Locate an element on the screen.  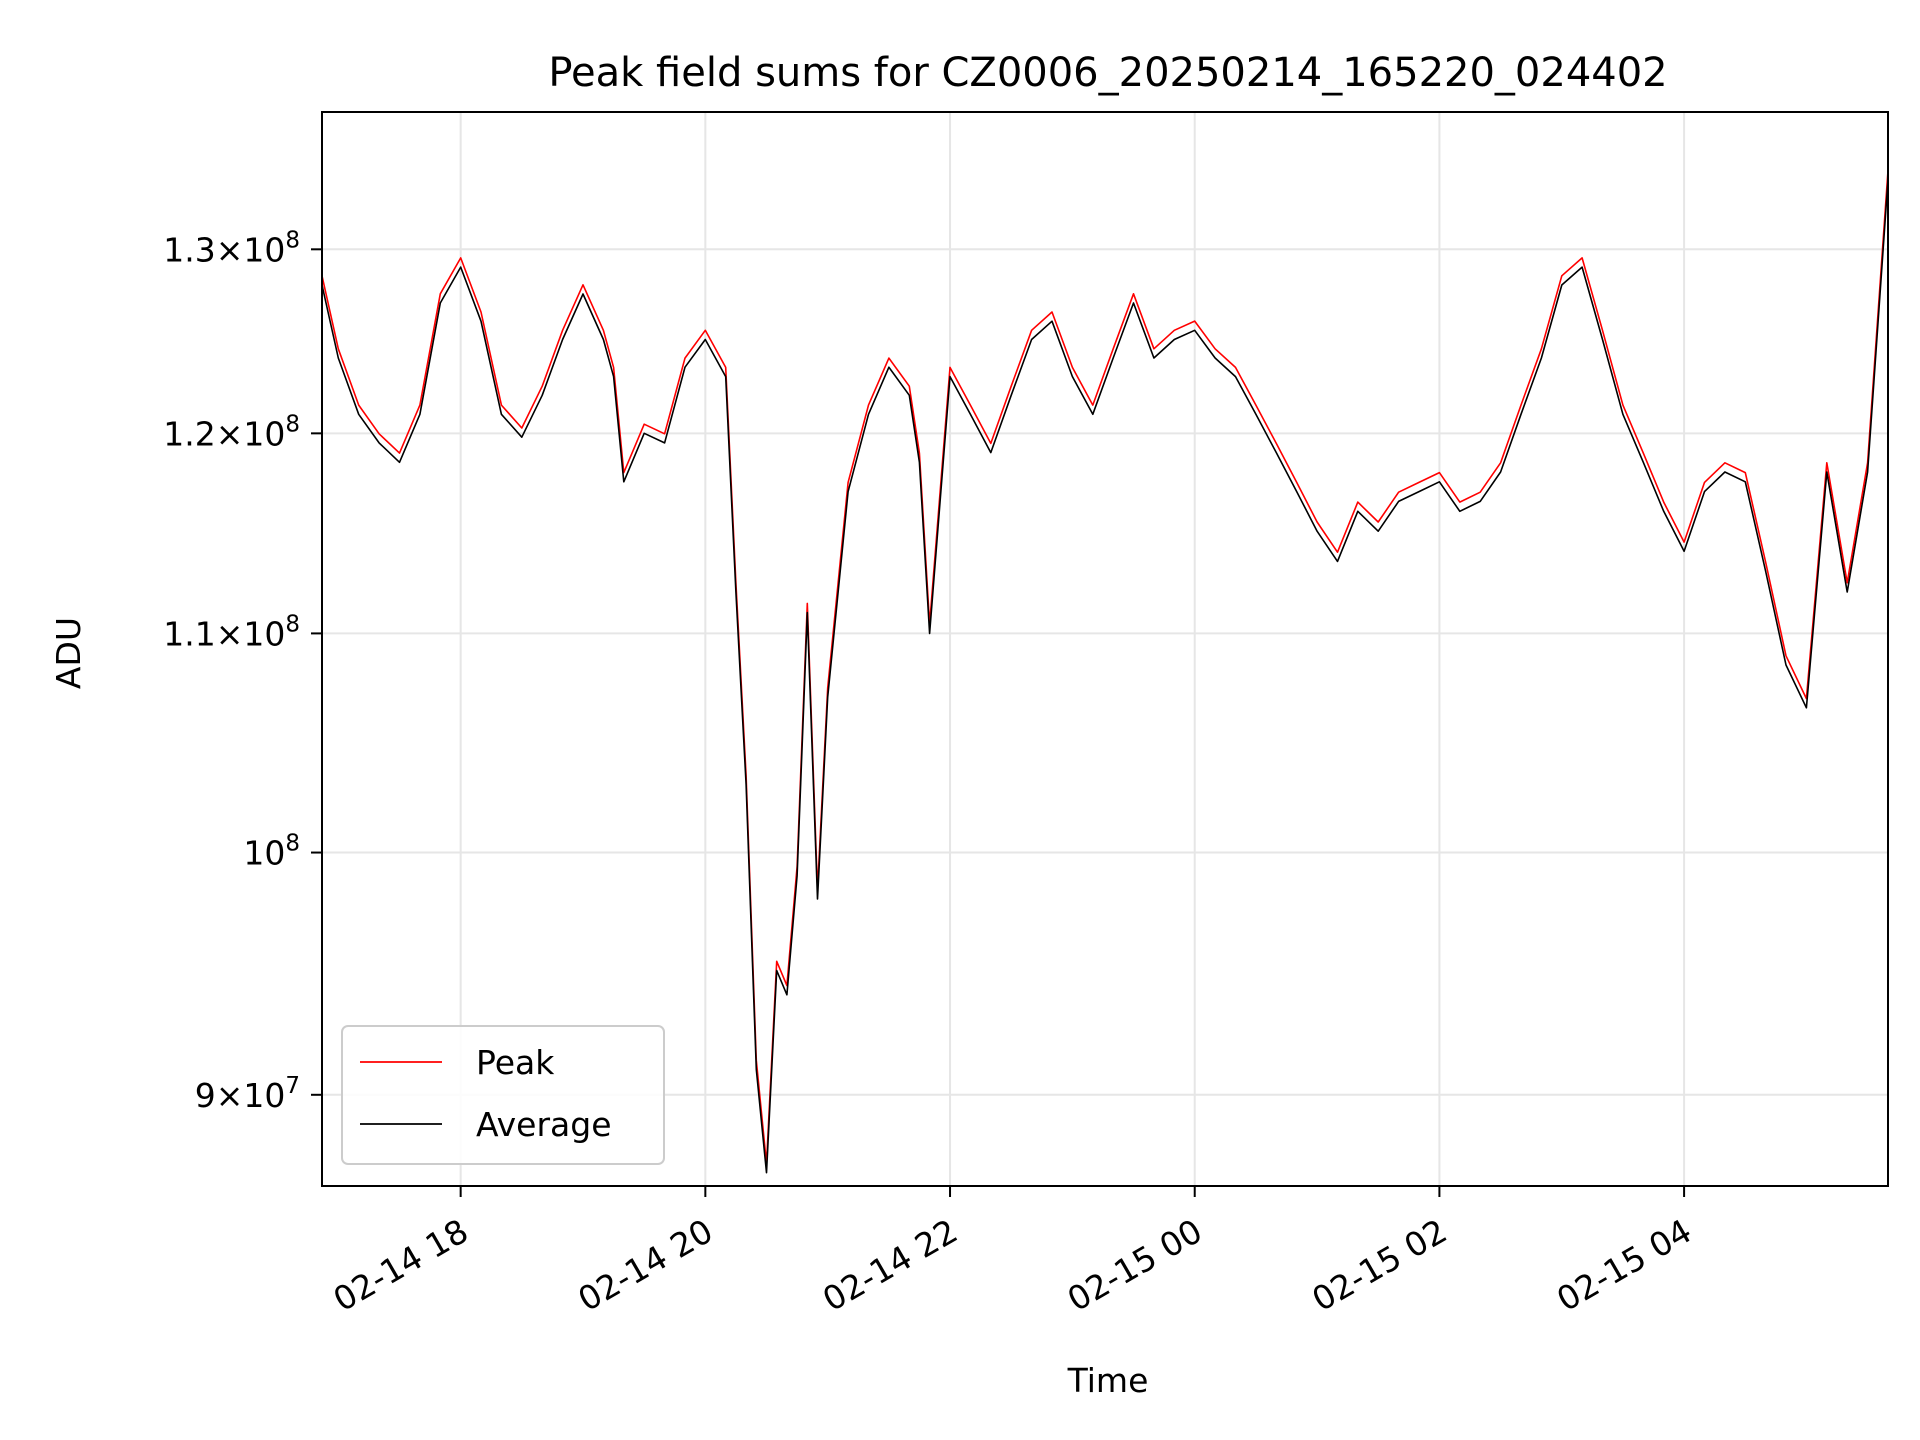
x-tick-label: 02-14 22 is located at coordinates (890, 1265).